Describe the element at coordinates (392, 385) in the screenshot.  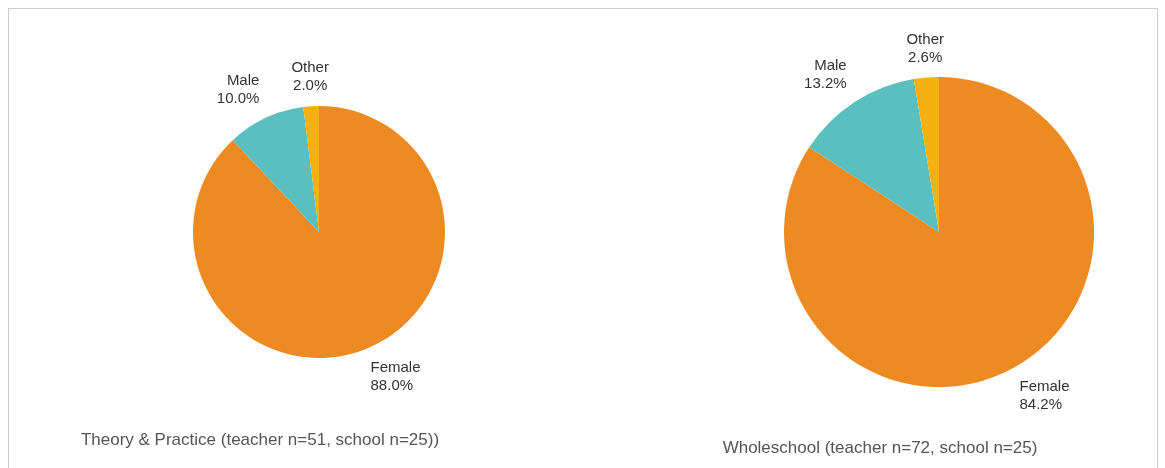
I see `data-label: 88.0%` at that location.